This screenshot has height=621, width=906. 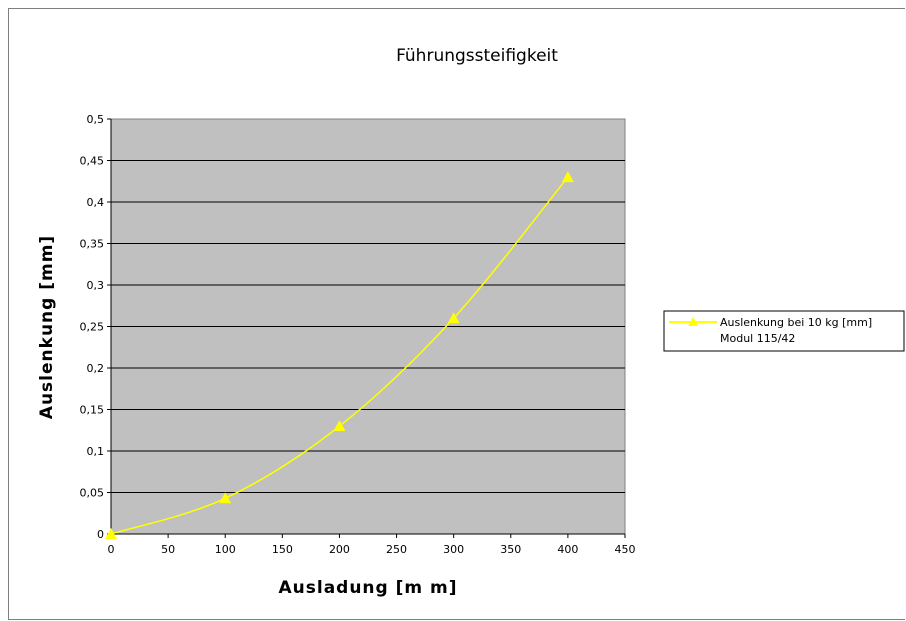 I want to click on x-tick-label: 250, so click(x=396, y=549).